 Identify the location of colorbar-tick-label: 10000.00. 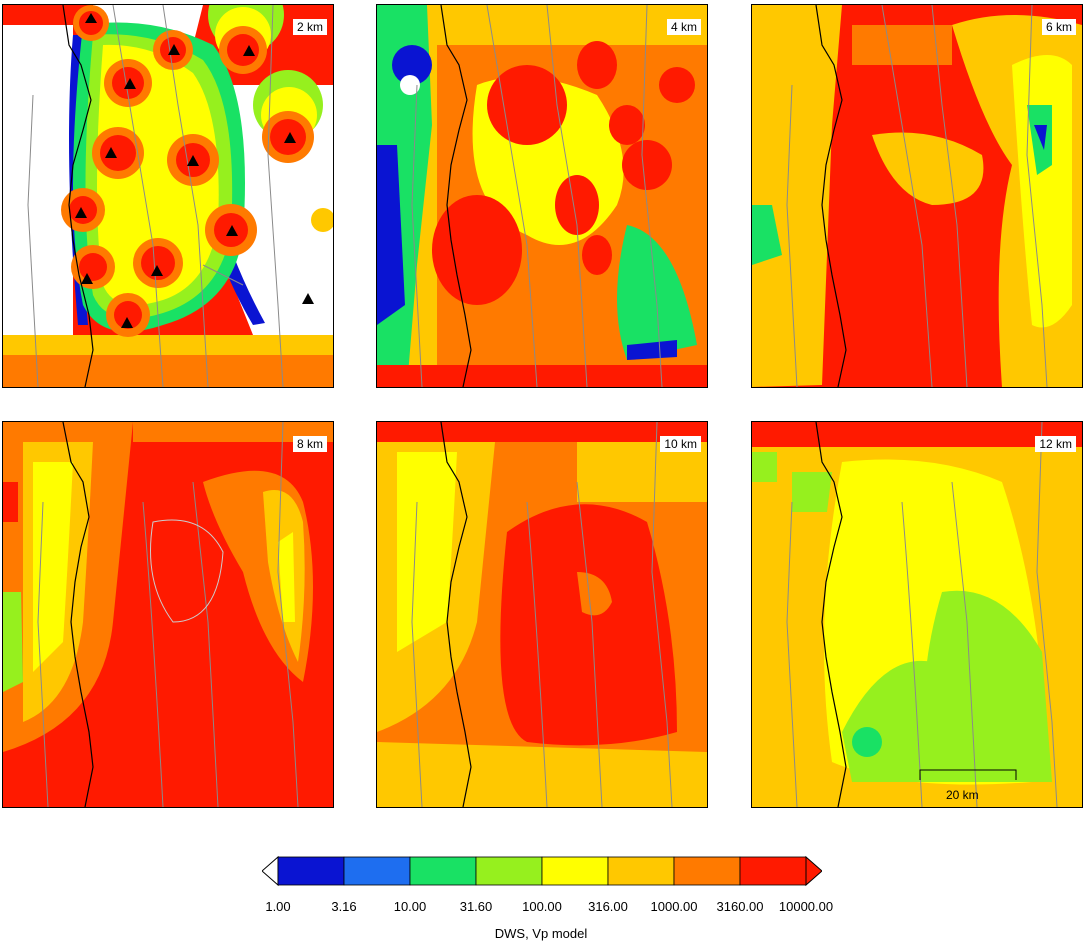
(806, 906).